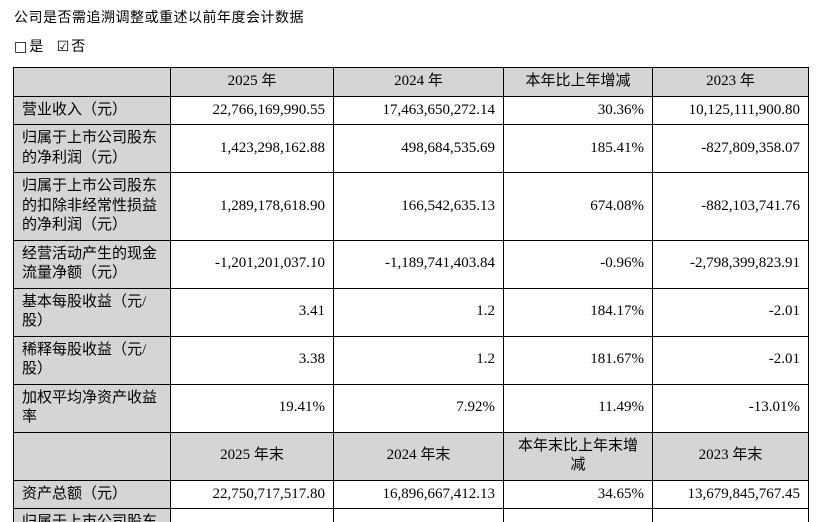 The image size is (822, 522). What do you see at coordinates (252, 494) in the screenshot?
I see `value-cell: 22,750,717,517.80` at bounding box center [252, 494].